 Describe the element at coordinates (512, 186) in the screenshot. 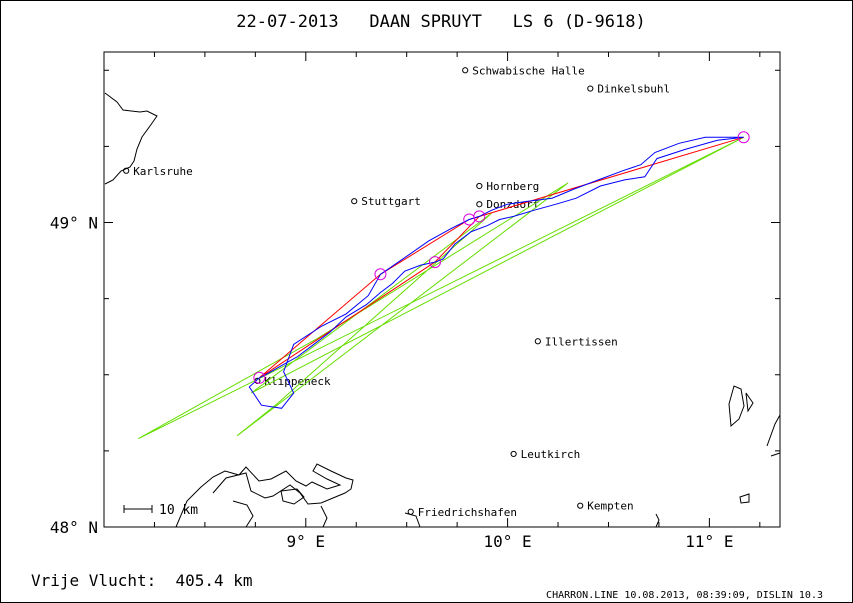

I see `place-label: Hornberg` at that location.